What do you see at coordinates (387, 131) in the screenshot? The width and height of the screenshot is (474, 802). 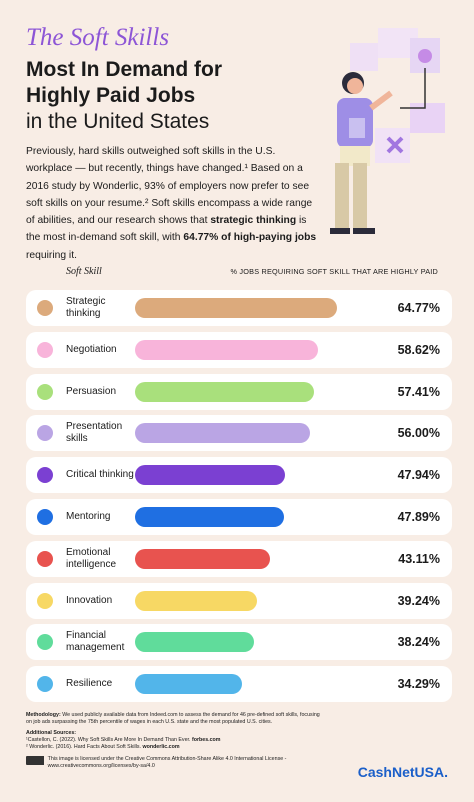 I see `illustration` at bounding box center [387, 131].